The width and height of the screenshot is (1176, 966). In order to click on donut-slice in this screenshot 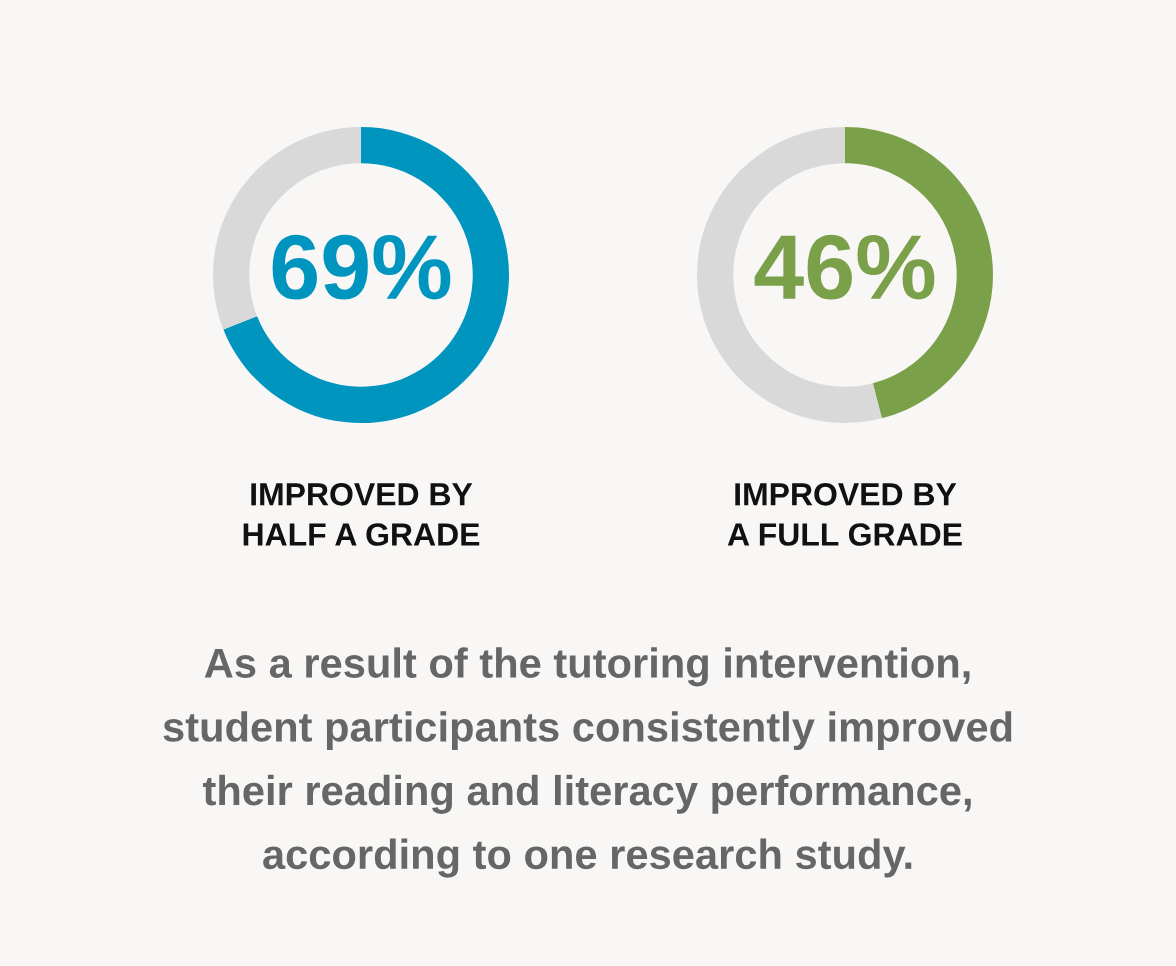, I will do `click(366, 275)`.